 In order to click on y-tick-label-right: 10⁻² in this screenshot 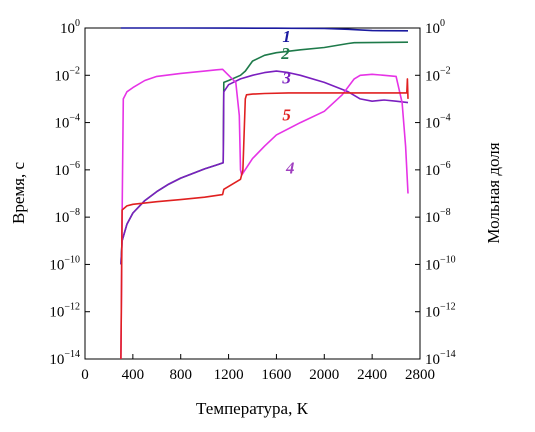, I will do `click(438, 74)`.